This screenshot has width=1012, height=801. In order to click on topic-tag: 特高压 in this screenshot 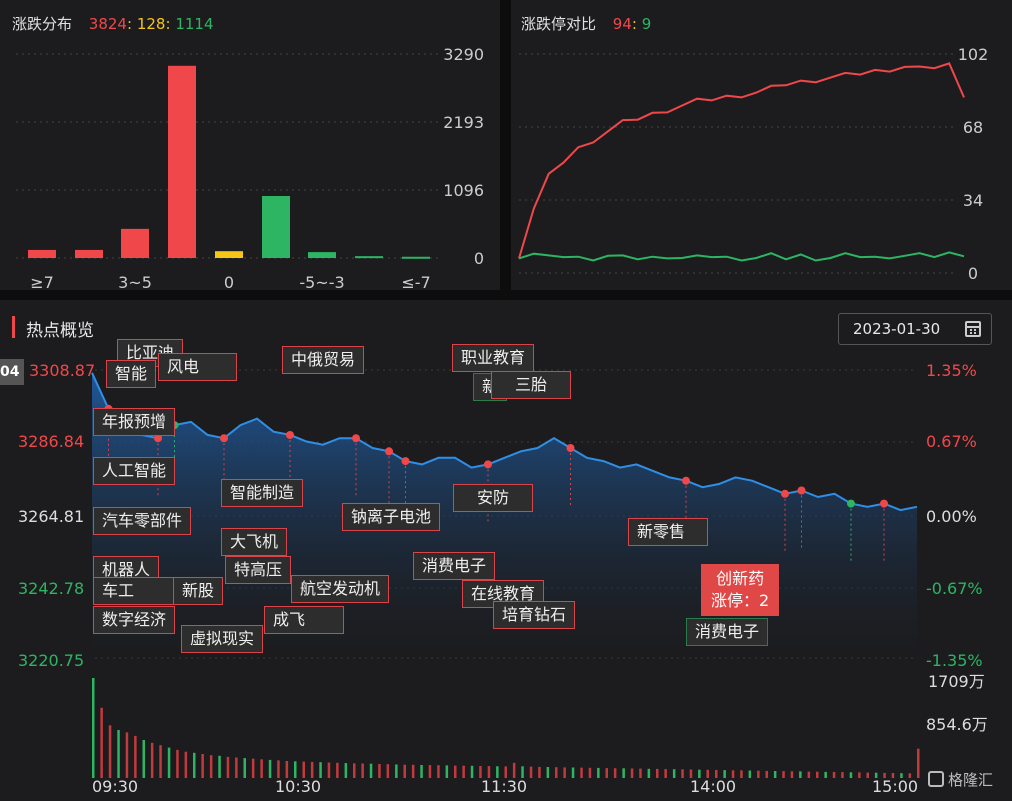, I will do `click(258, 570)`.